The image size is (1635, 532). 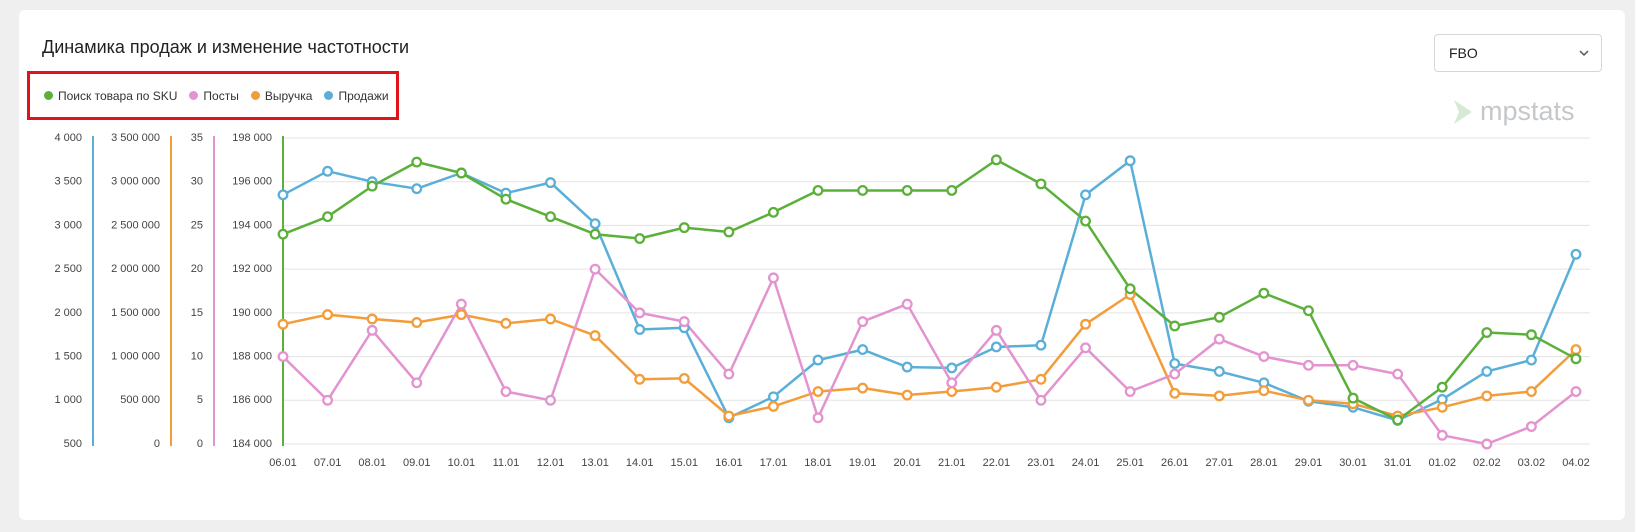 What do you see at coordinates (68, 182) in the screenshot?
I see `y-tick-label: 3 500` at bounding box center [68, 182].